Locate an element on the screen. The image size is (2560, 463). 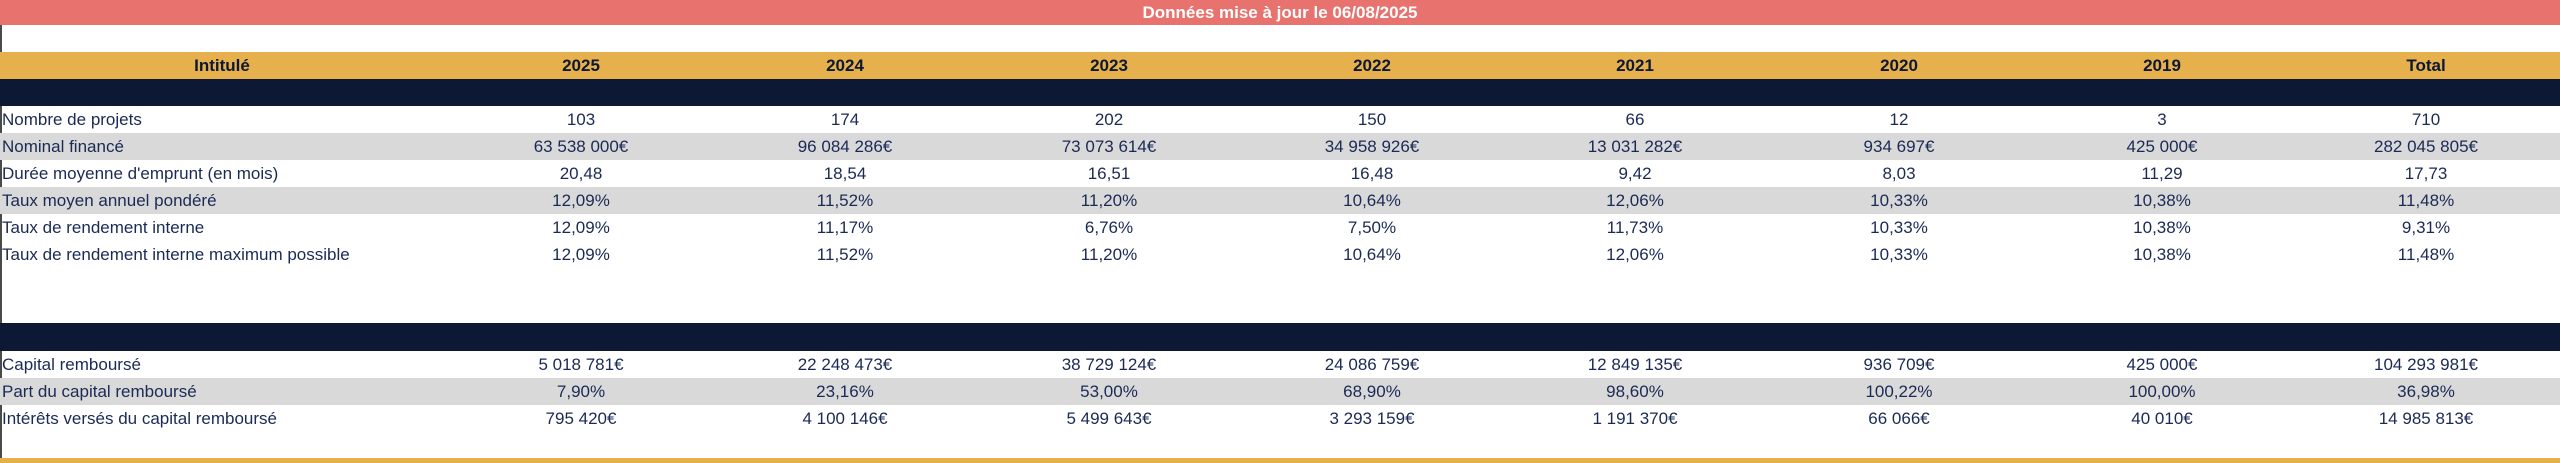
cell-2021: 11,73% is located at coordinates (1635, 227).